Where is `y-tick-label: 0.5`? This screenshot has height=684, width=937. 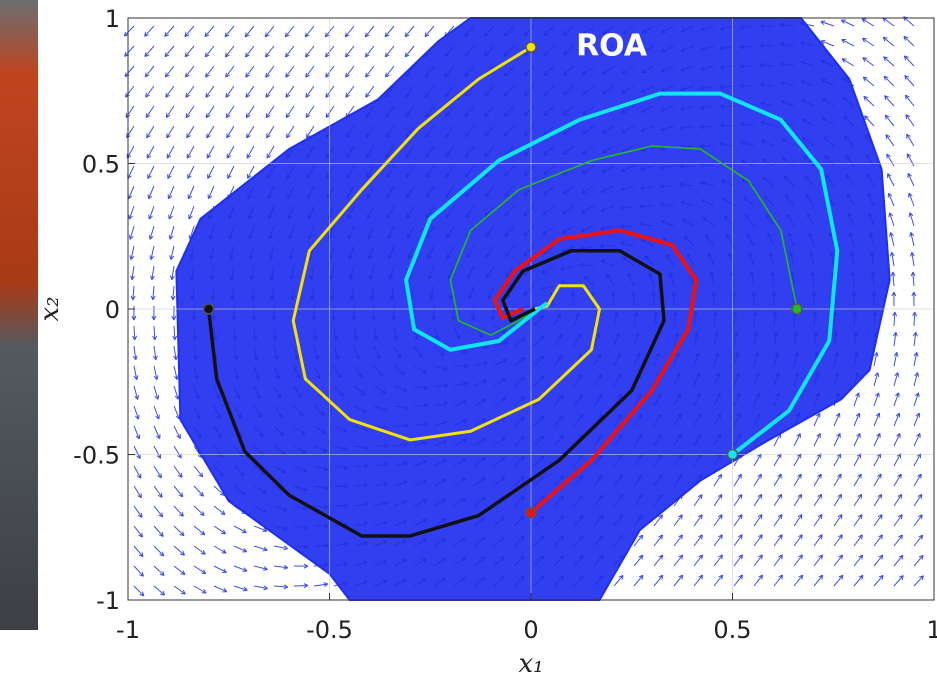 y-tick-label: 0.5 is located at coordinates (101, 165).